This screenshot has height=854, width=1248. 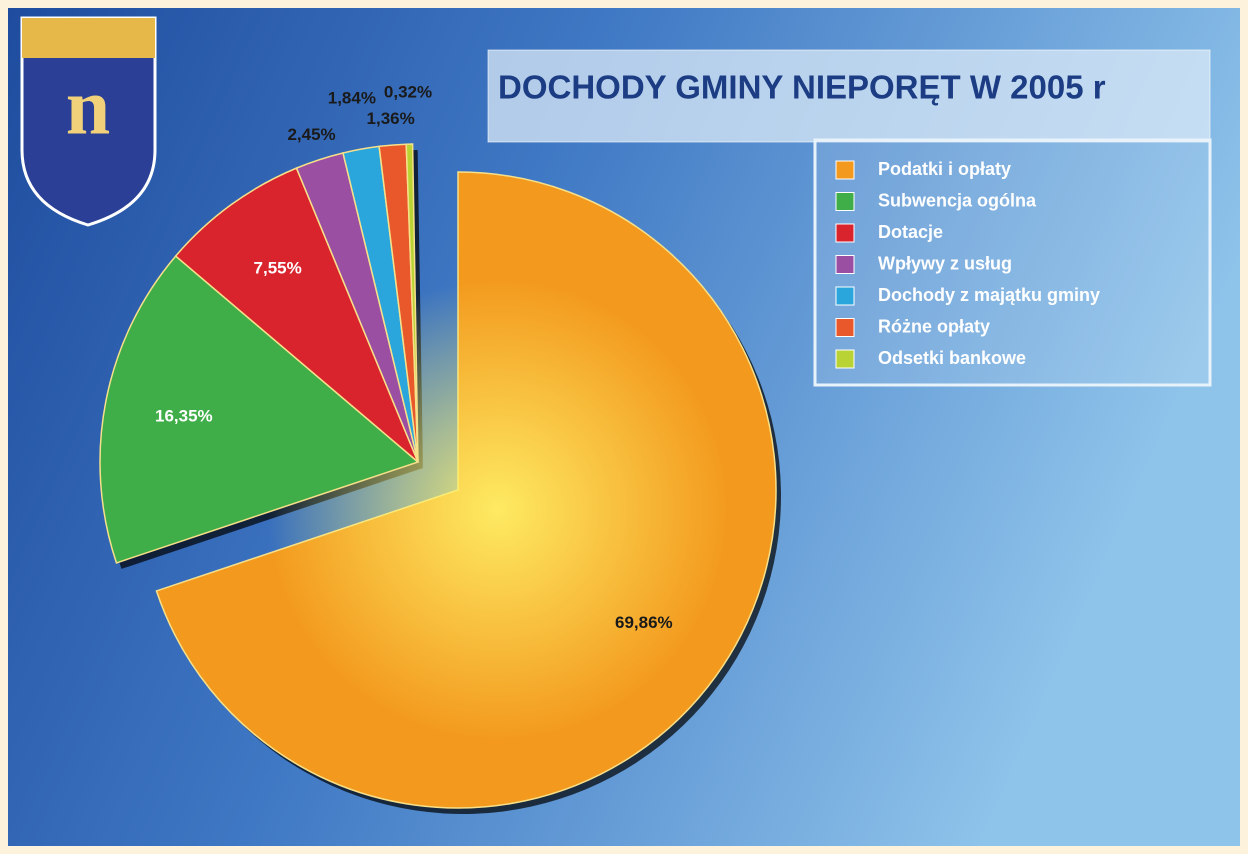 I want to click on legend-label: Subwencja ogólna, so click(x=957, y=200).